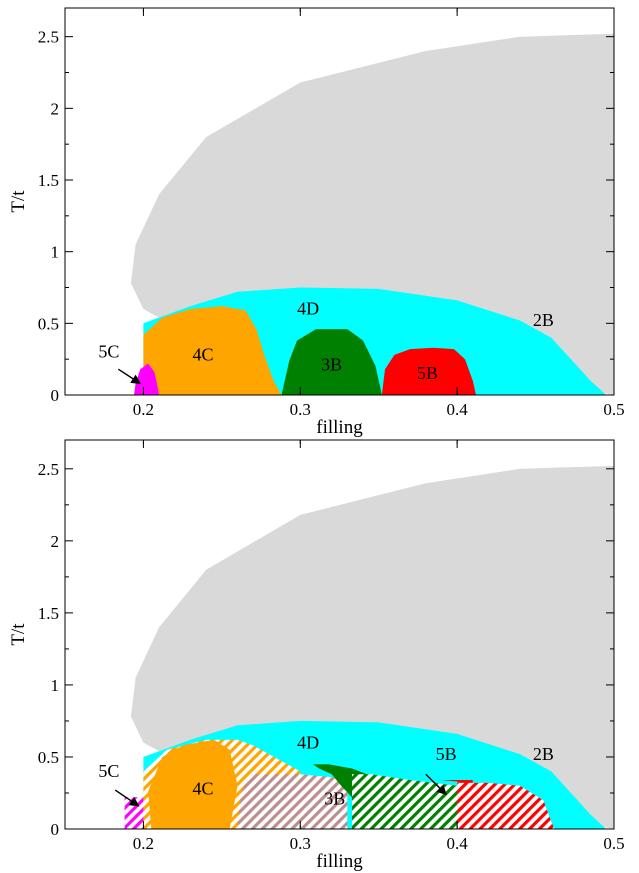 The image size is (639, 873). Describe the element at coordinates (147, 379) in the screenshot. I see `region-5c` at that location.